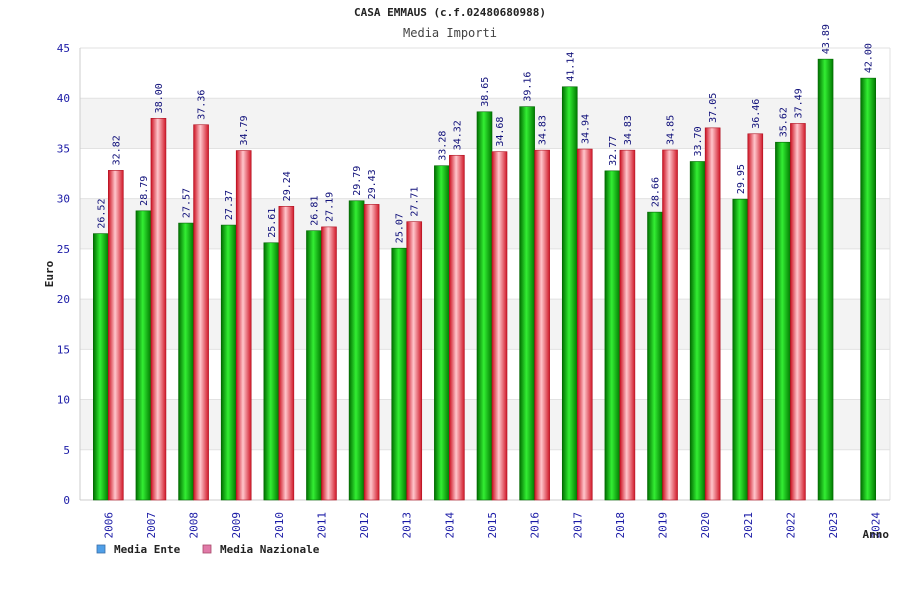  I want to click on x-tick-label-2022: 2022, so click(790, 525).